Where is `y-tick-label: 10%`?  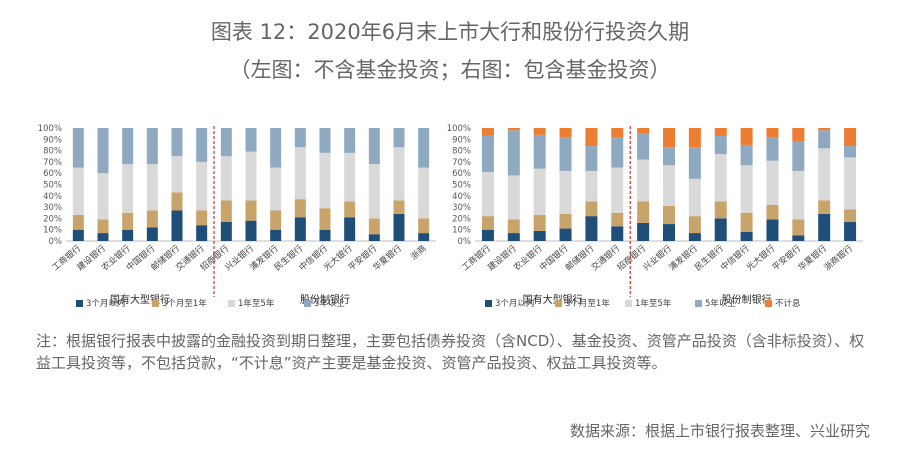
y-tick-label: 10% is located at coordinates (52, 231).